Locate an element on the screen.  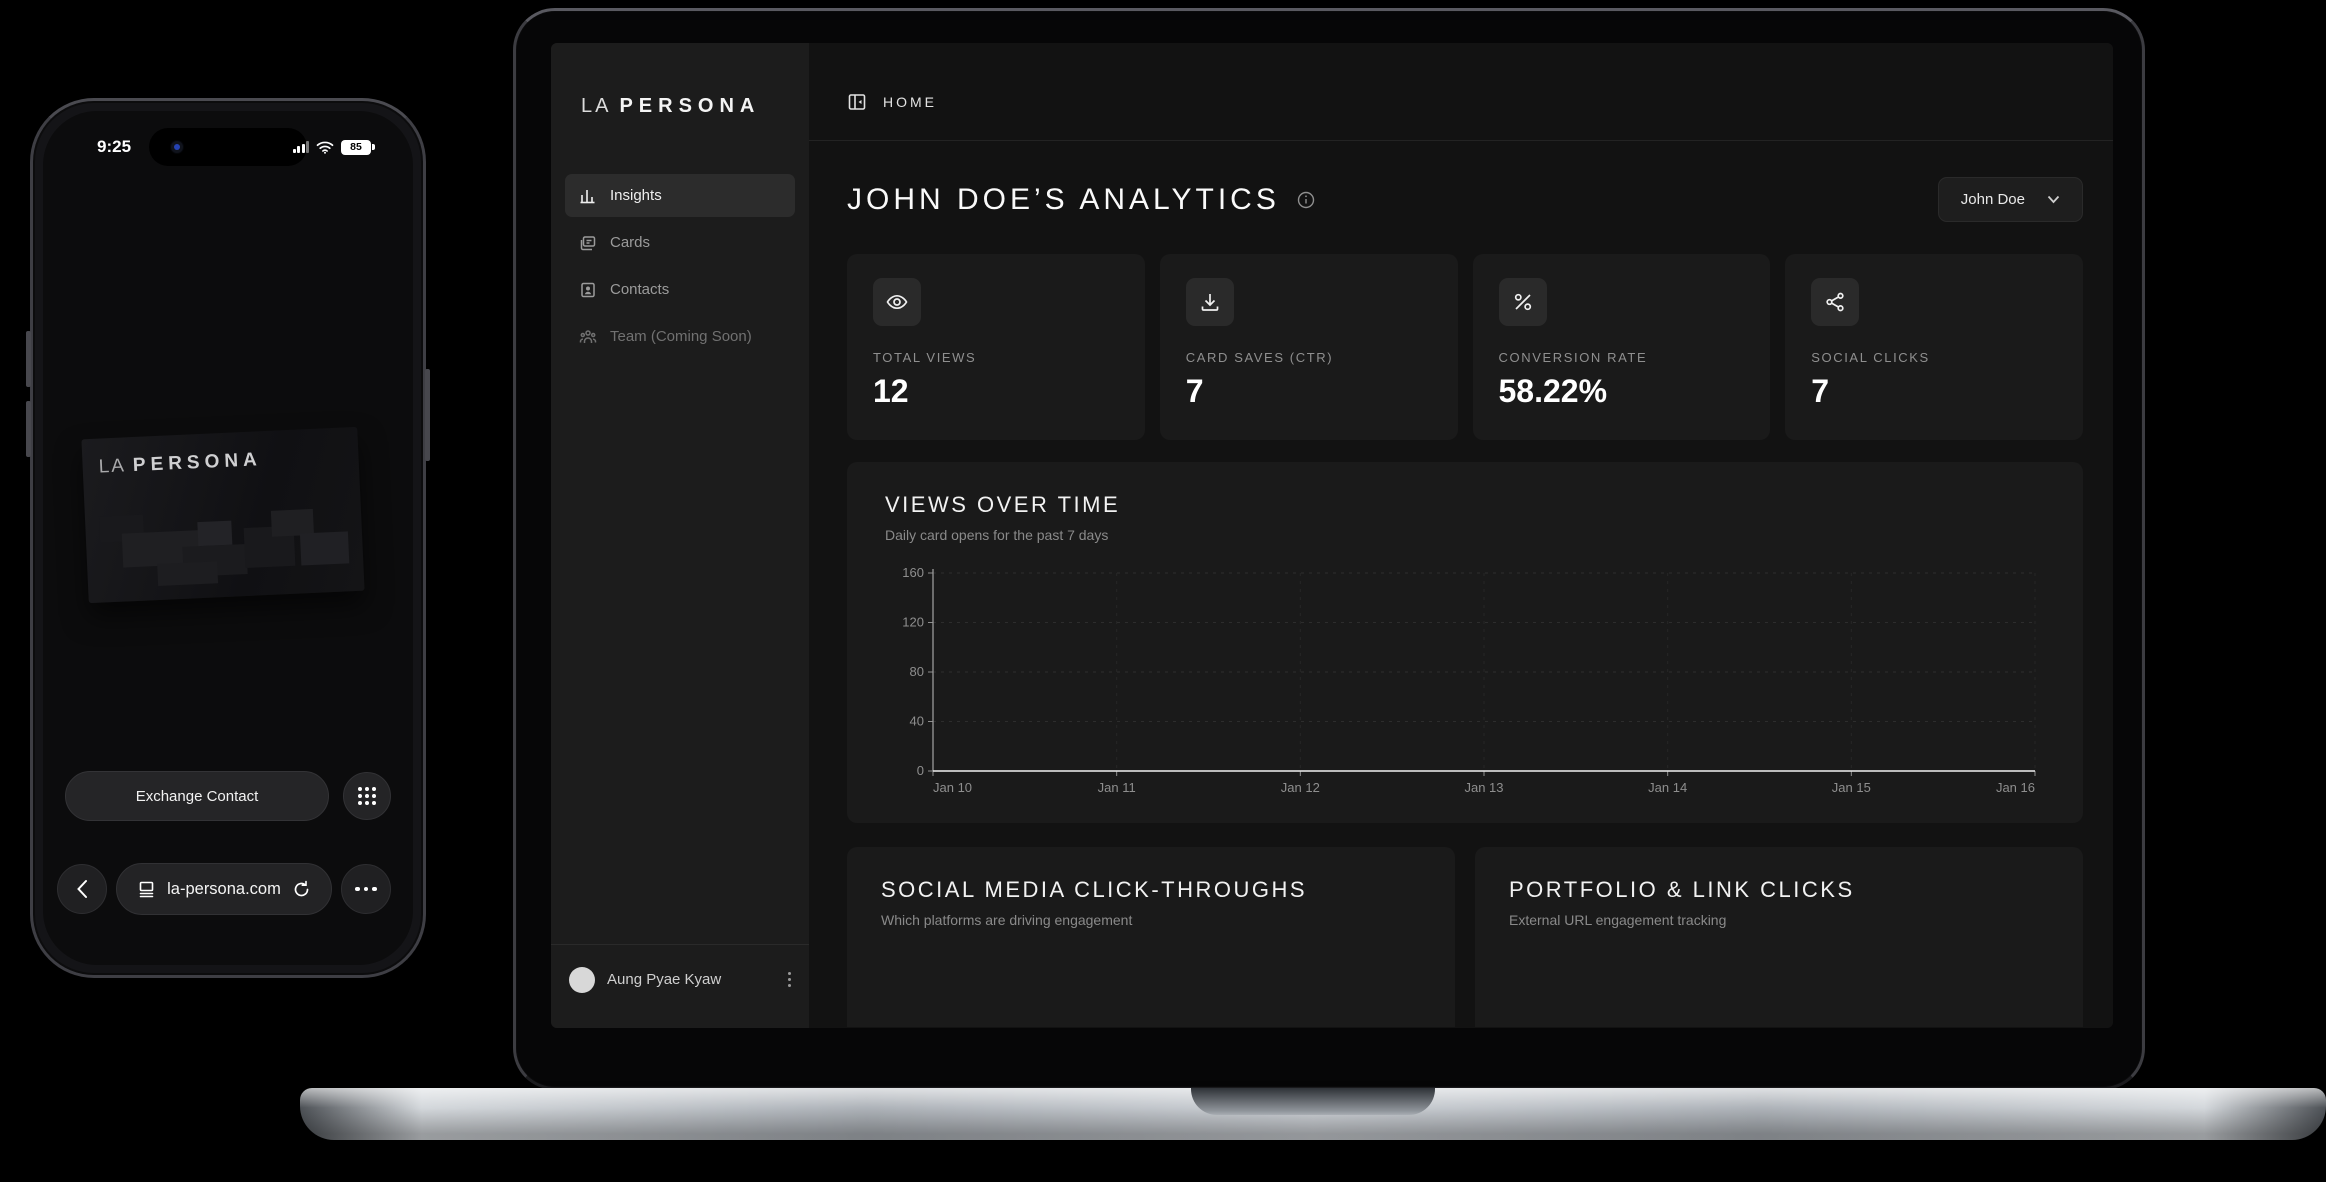
info-icon is located at coordinates (1306, 200).